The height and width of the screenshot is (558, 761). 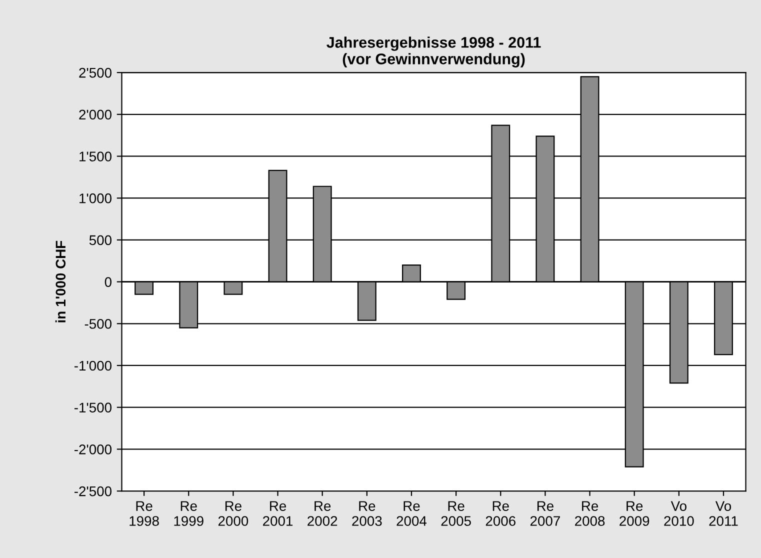 What do you see at coordinates (96, 198) in the screenshot?
I see `y-tick-label: 1'000` at bounding box center [96, 198].